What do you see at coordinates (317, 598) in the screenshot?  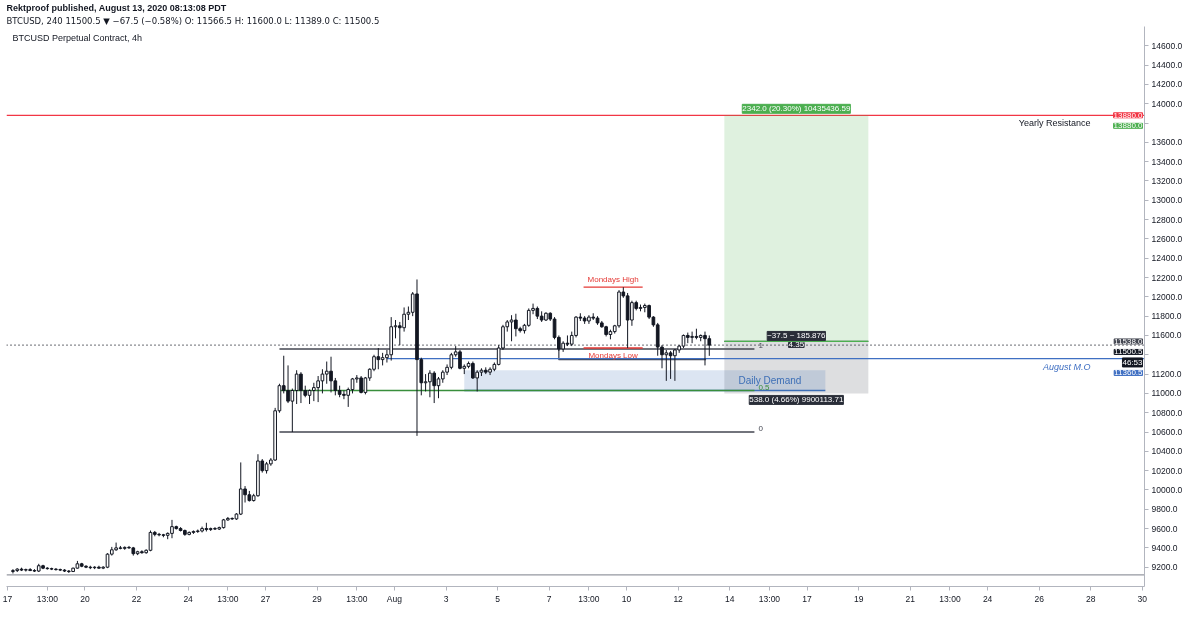 I see `x-tick-label: 29` at bounding box center [317, 598].